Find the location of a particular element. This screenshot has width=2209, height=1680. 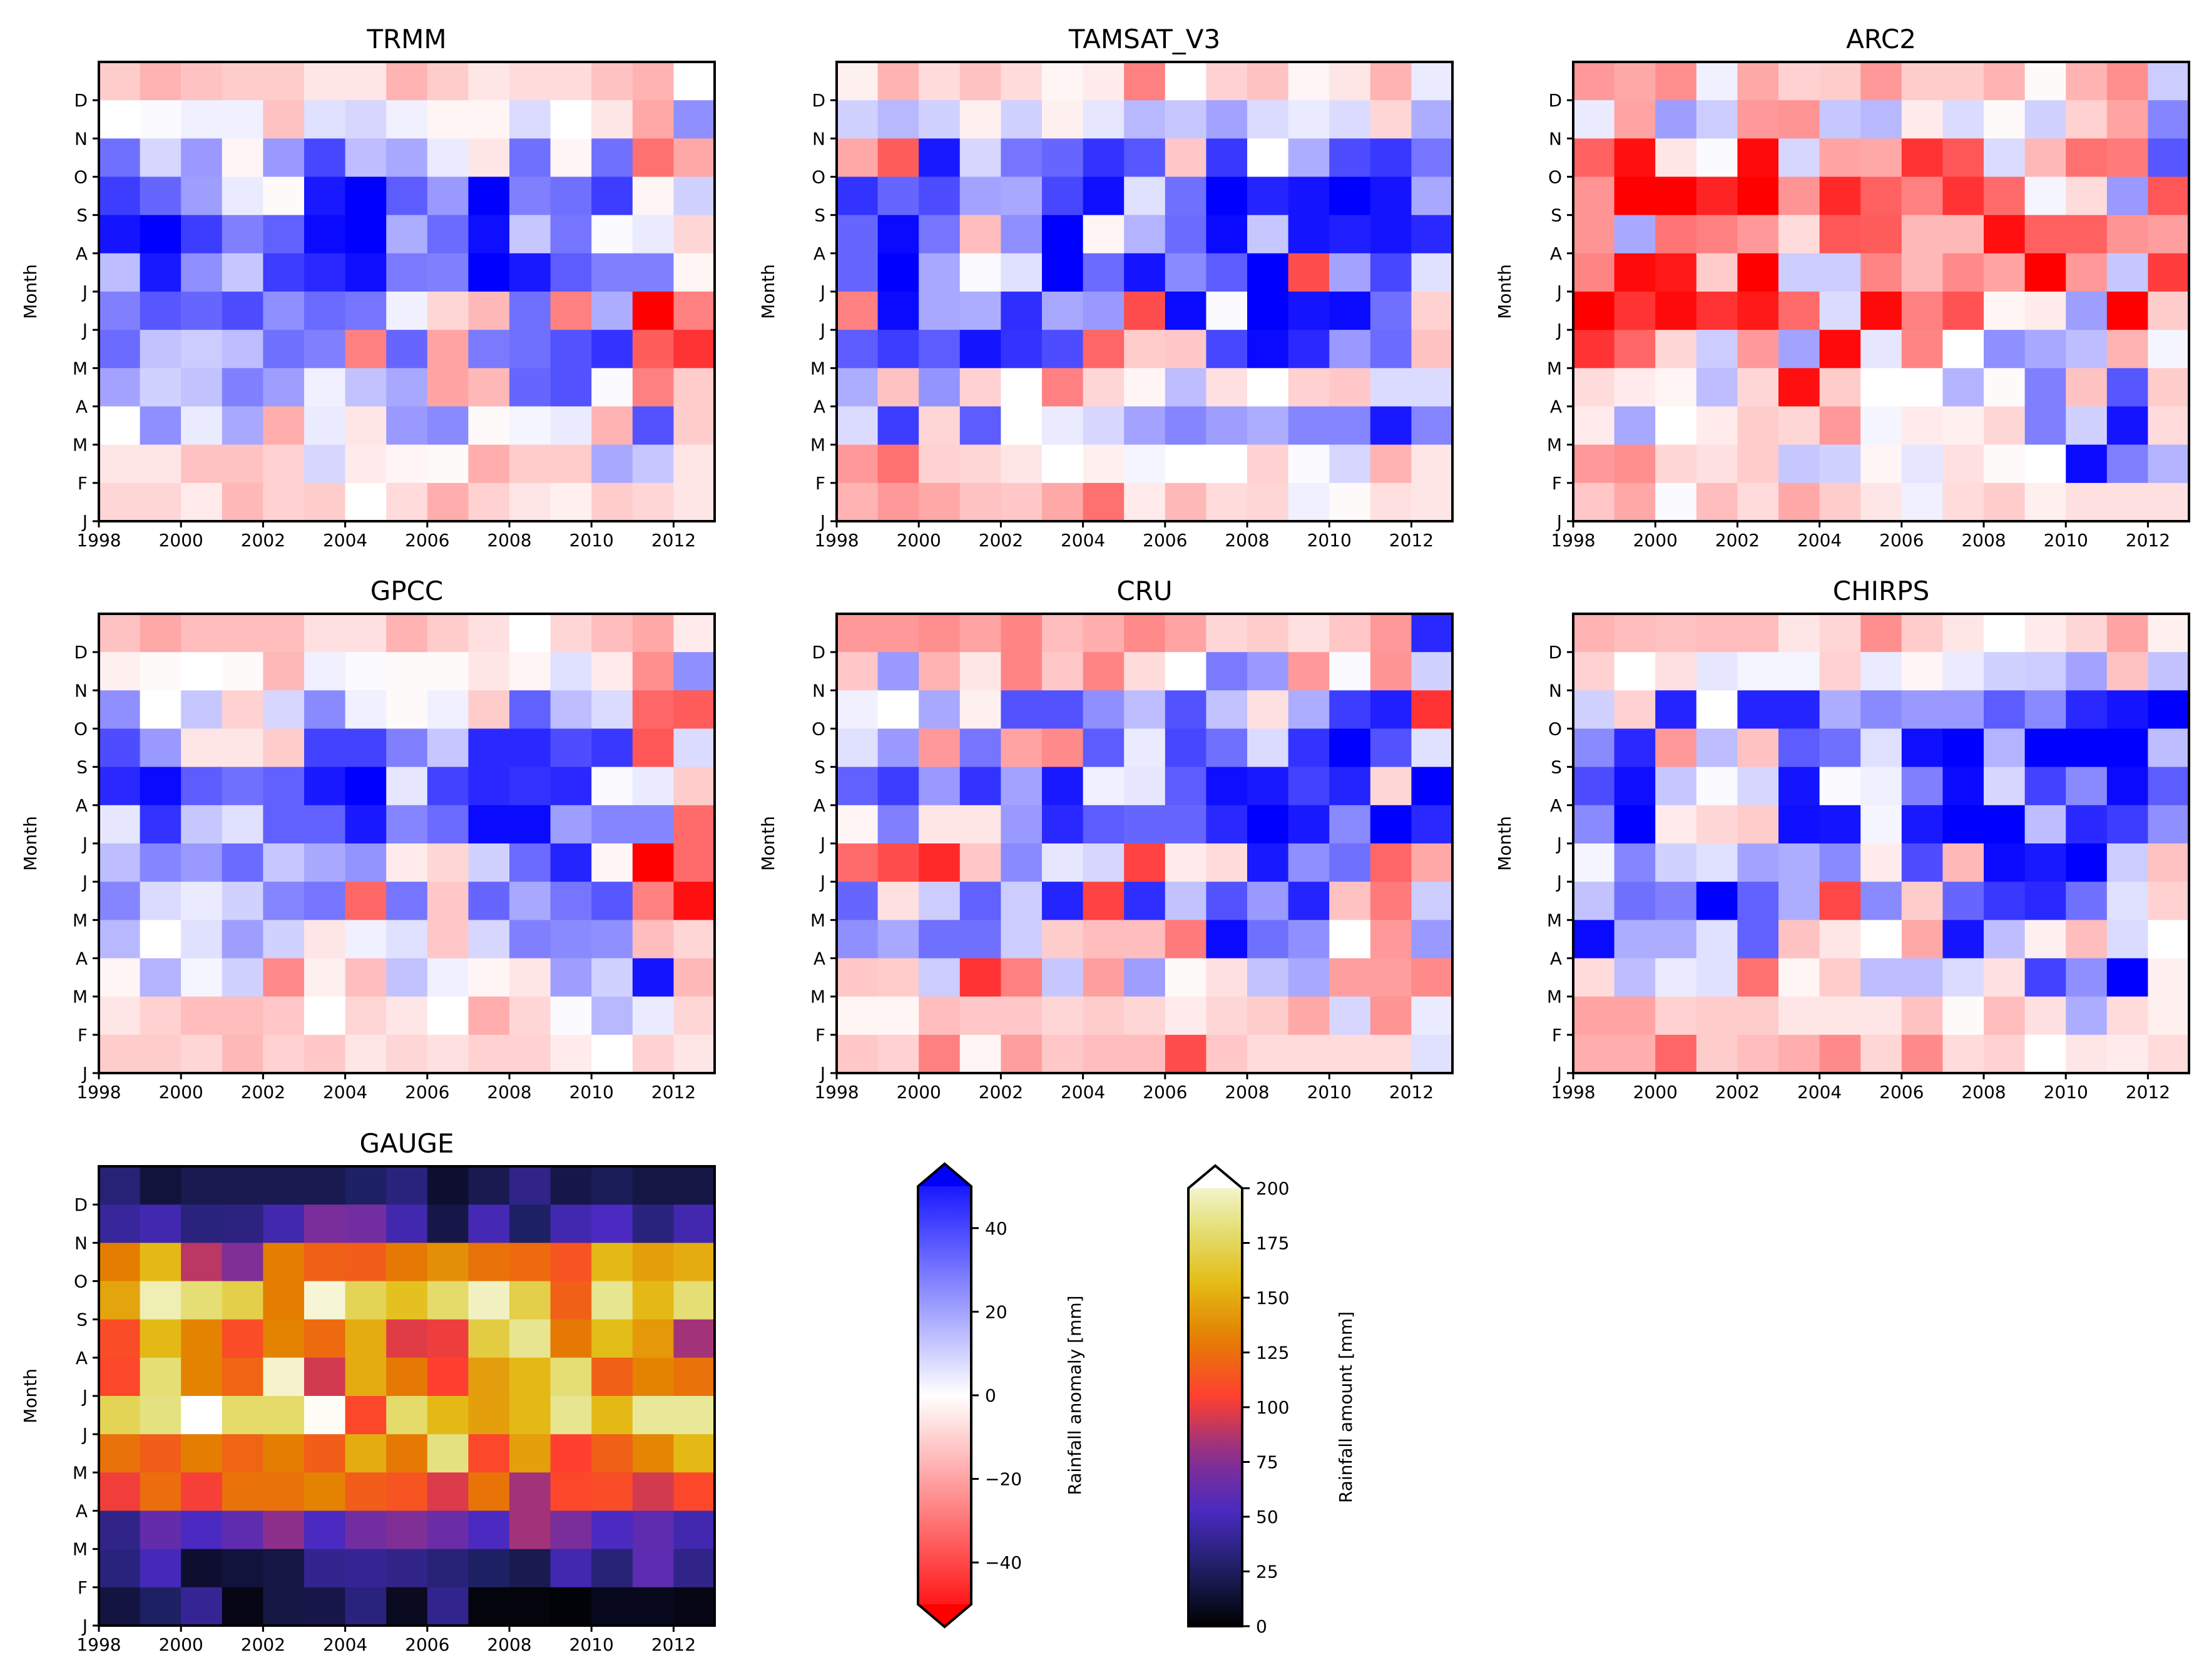

month-tick-label: F is located at coordinates (820, 1035).